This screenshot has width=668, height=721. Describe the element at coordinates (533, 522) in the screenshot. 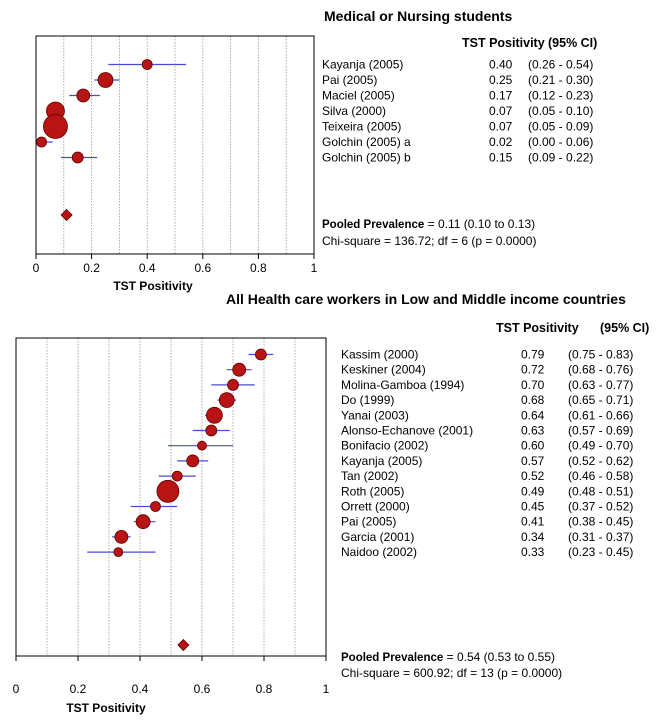

I see `study-value: 0.41` at that location.